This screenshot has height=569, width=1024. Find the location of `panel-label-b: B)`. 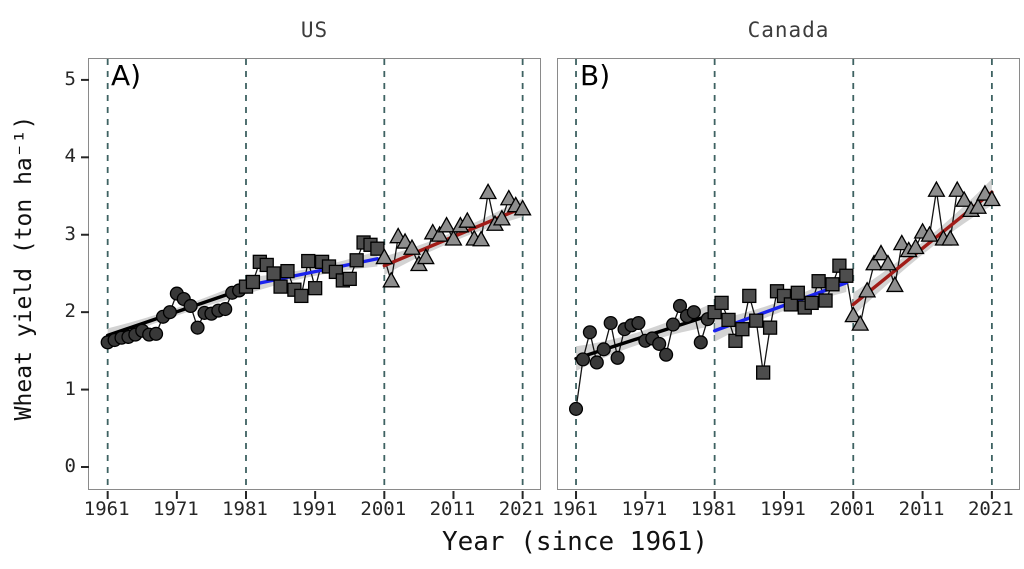

panel-label-b: B) is located at coordinates (595, 75).